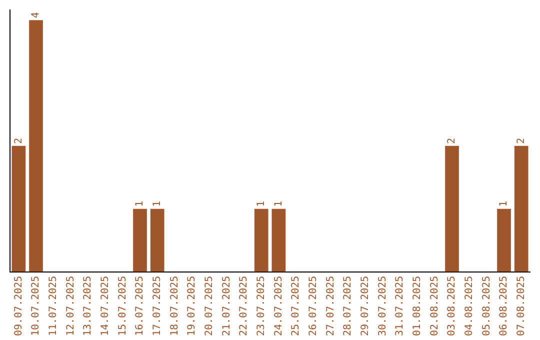  Describe the element at coordinates (53, 306) in the screenshot. I see `x-tick-label: 11.07.2025` at that location.